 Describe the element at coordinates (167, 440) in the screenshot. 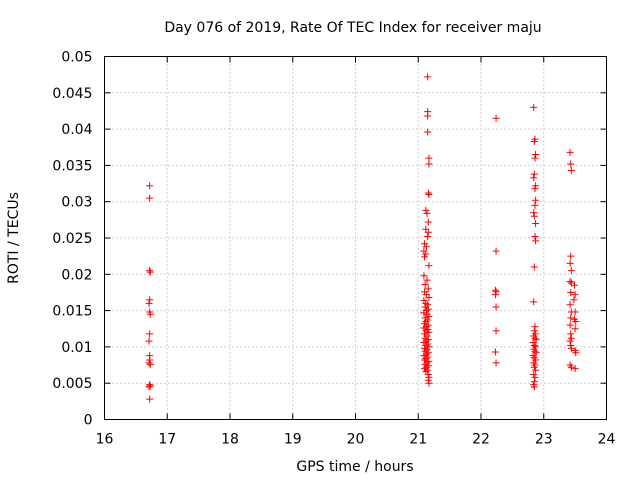

I see `x-tick-label: 17` at that location.